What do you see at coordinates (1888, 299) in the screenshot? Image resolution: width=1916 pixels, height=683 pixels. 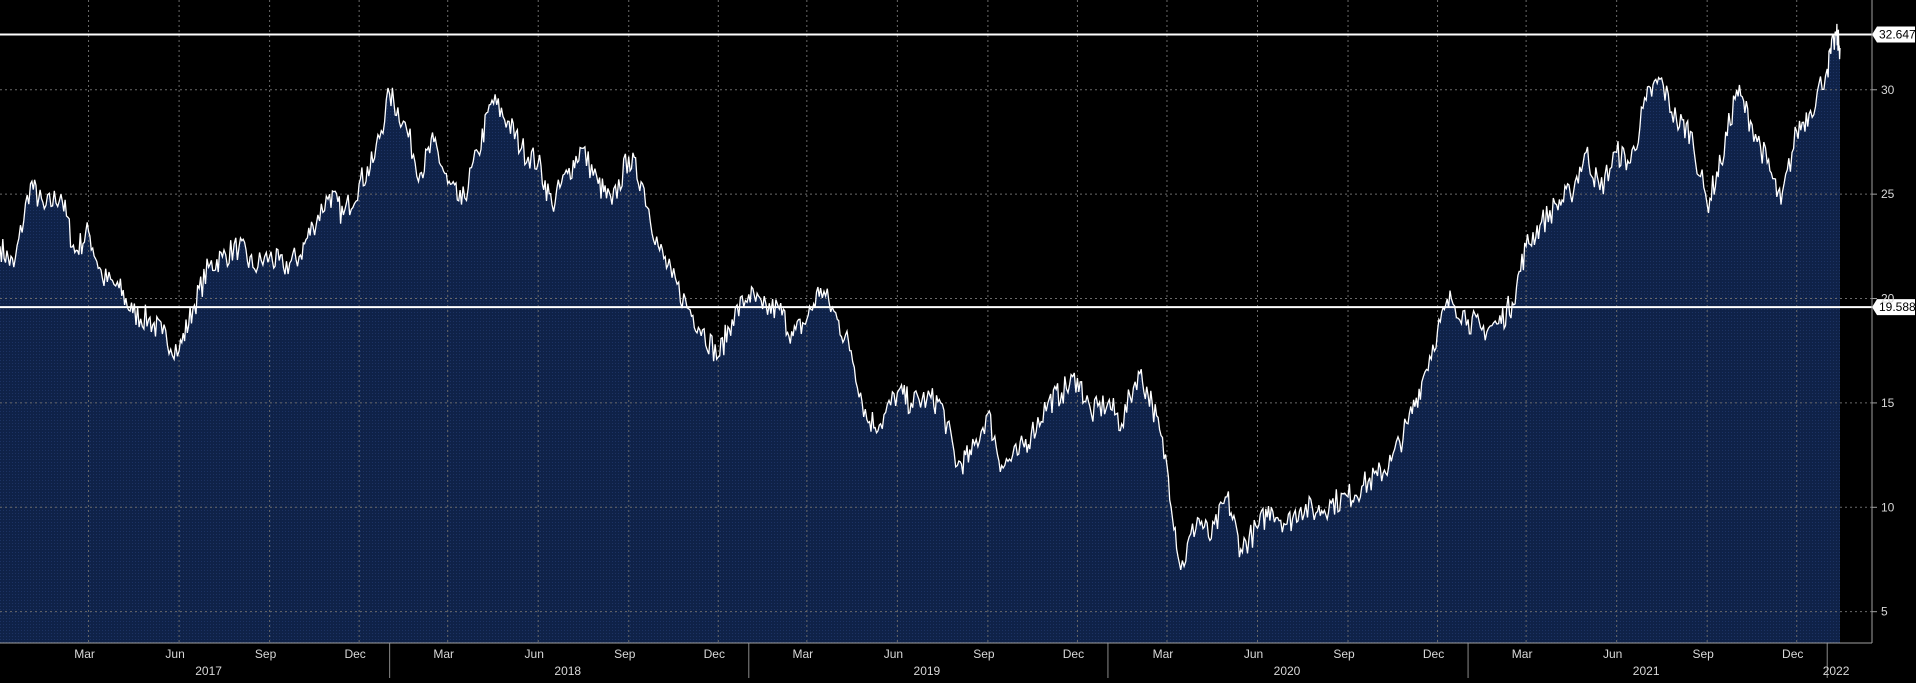 I see `y-tick-label: 20` at bounding box center [1888, 299].